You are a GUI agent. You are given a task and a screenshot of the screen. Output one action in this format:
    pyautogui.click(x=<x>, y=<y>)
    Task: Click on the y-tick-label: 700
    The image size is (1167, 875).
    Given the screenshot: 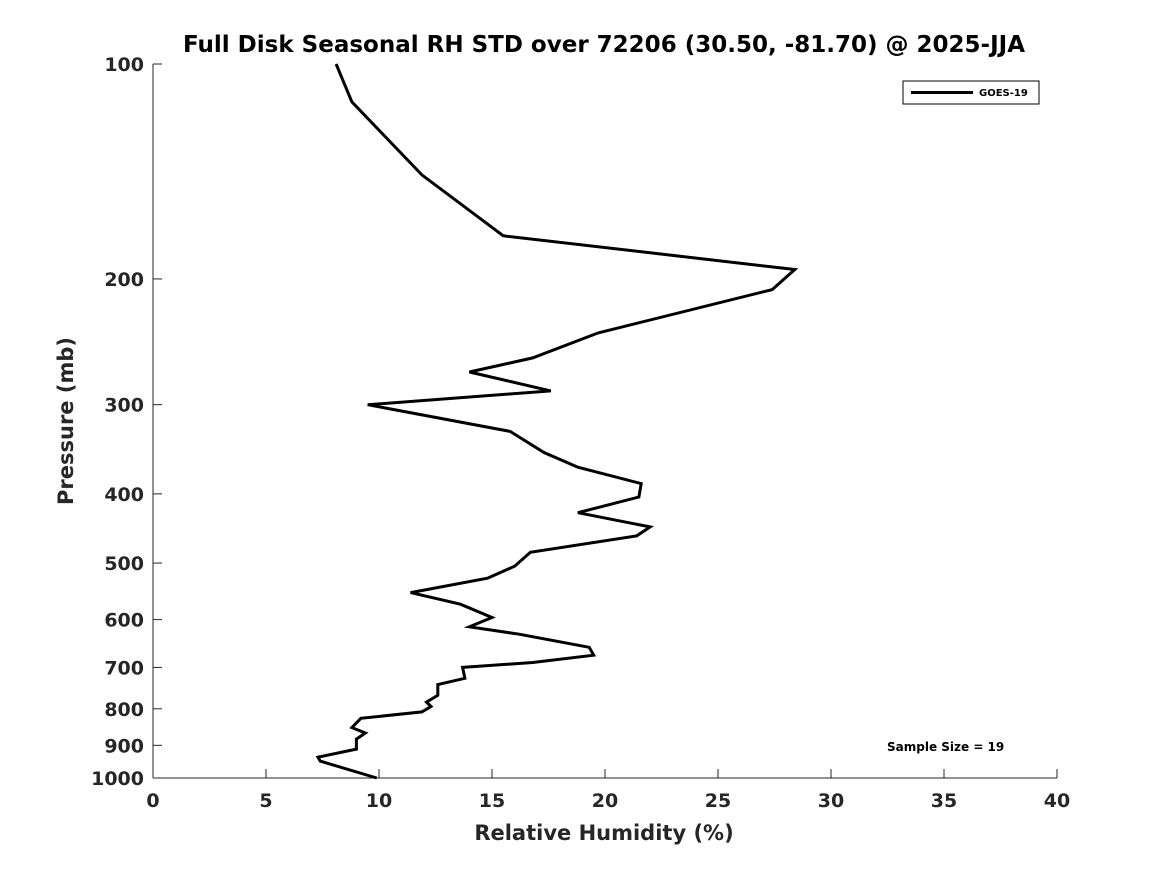 What is the action you would take?
    pyautogui.click(x=124, y=668)
    